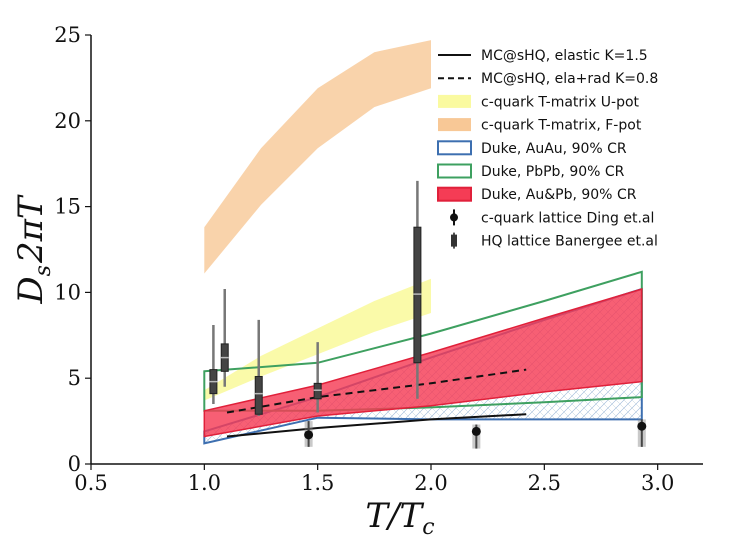 Image resolution: width=751 pixels, height=549 pixels. I want to click on legend-entry-6-swatch, so click(454, 194).